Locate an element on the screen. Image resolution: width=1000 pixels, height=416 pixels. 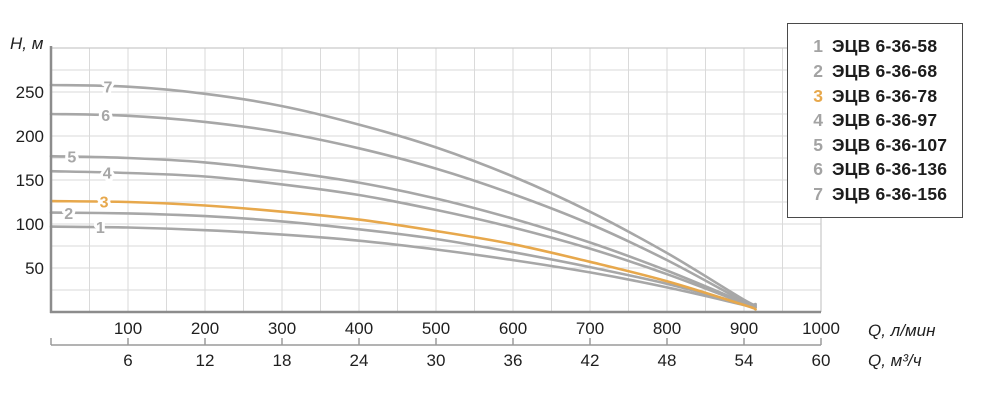
x-tick-label-m3h: 18 is located at coordinates (282, 360).